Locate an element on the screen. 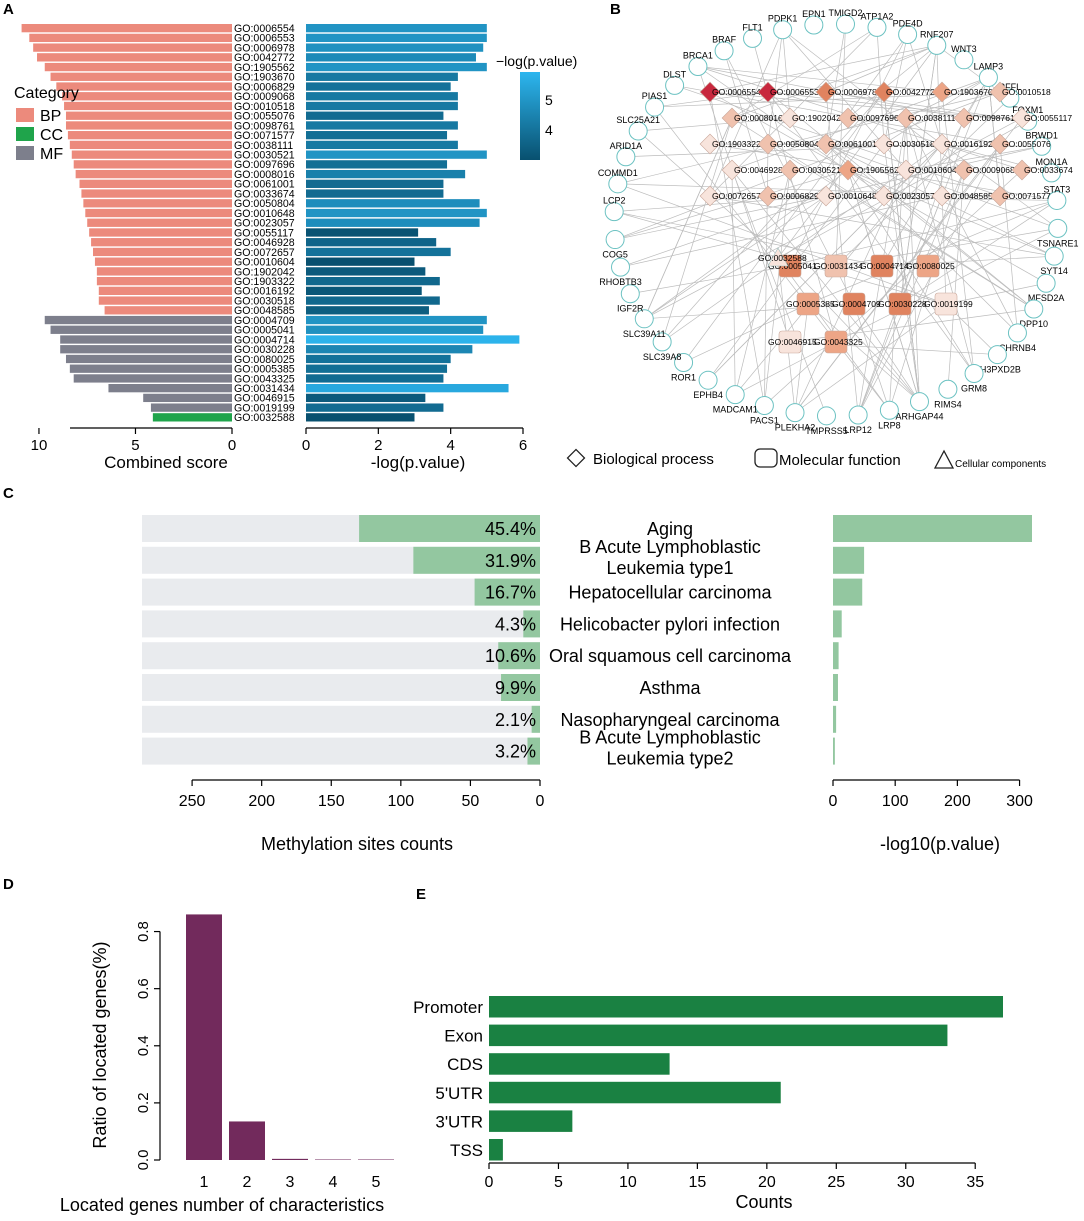 Image resolution: width=1084 pixels, height=1221 pixels. bp-node-label: GO:0050804 is located at coordinates (794, 144).